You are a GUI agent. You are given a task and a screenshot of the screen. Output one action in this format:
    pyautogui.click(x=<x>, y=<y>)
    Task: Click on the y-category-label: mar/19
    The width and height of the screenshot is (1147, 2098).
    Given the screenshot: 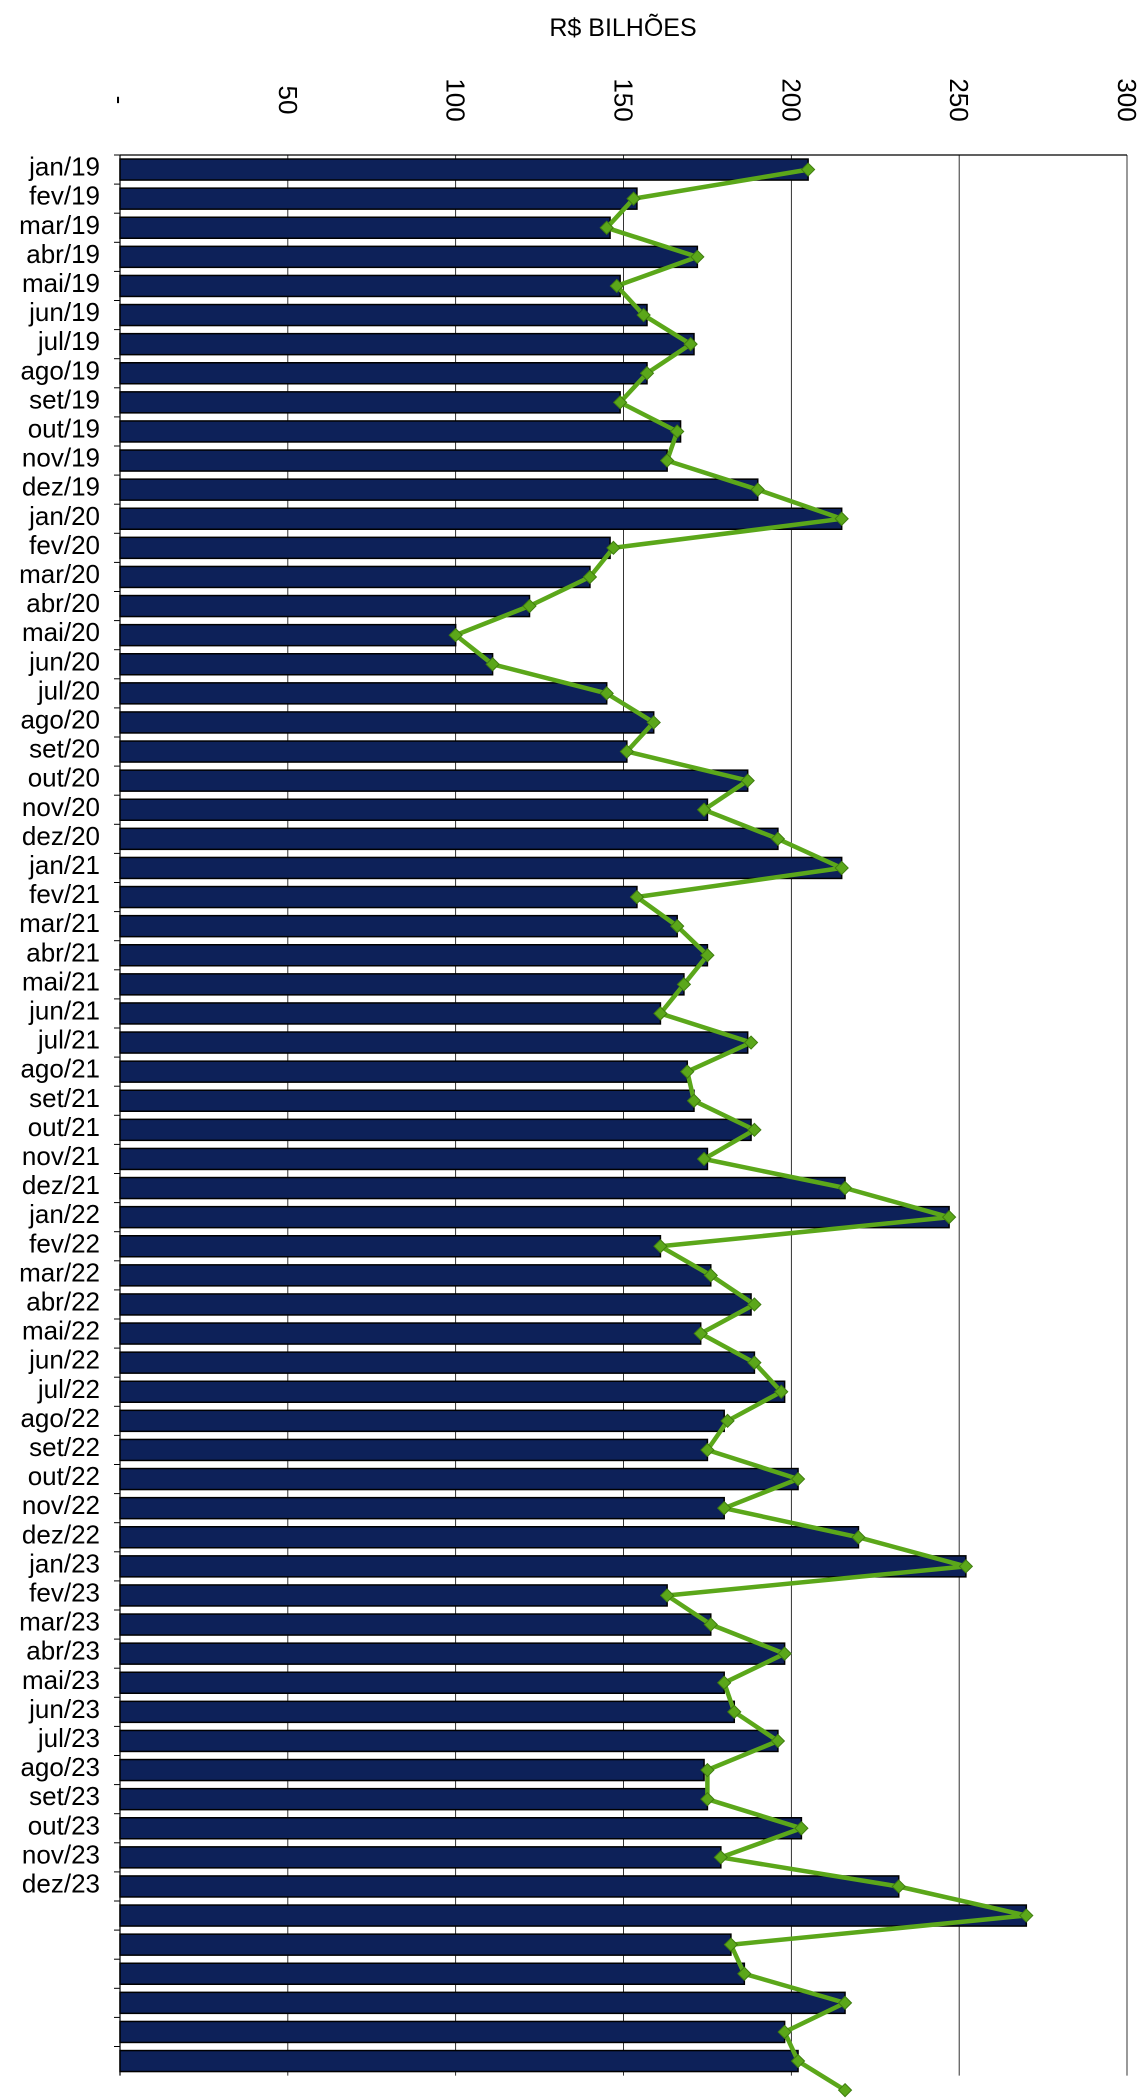 What is the action you would take?
    pyautogui.click(x=59, y=225)
    